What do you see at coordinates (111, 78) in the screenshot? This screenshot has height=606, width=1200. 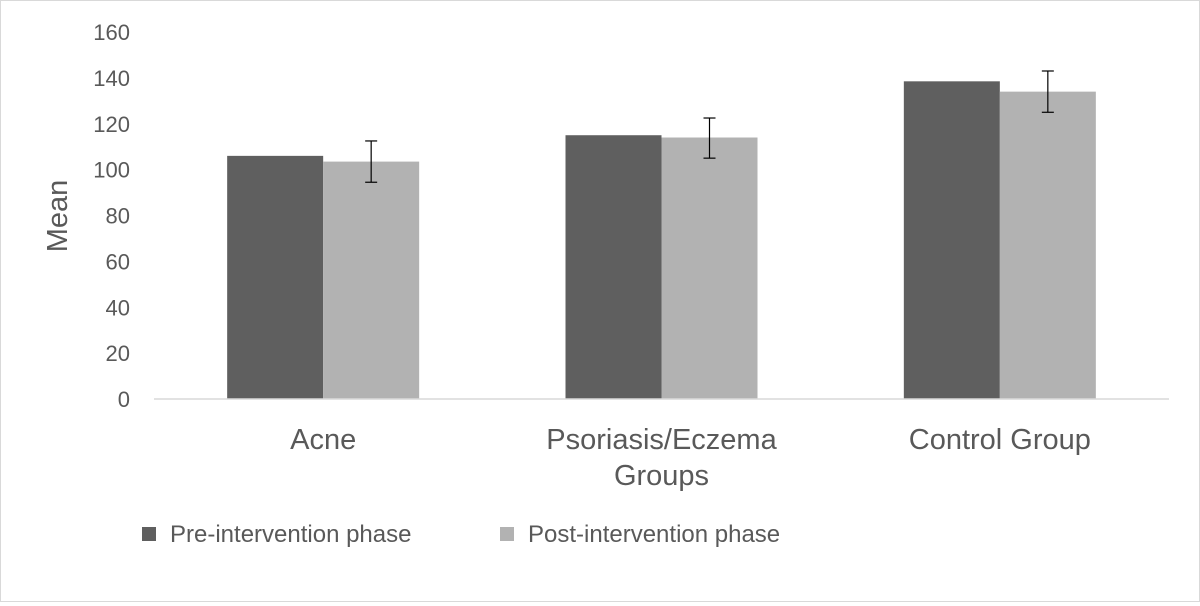 I see `y-tick-label: 140` at bounding box center [111, 78].